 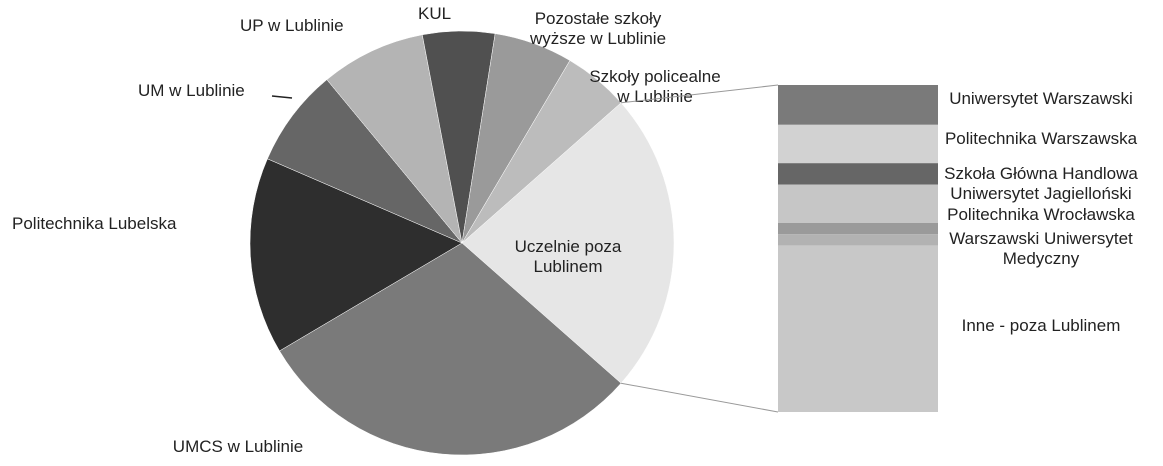 I want to click on leader-line, so click(x=282, y=97).